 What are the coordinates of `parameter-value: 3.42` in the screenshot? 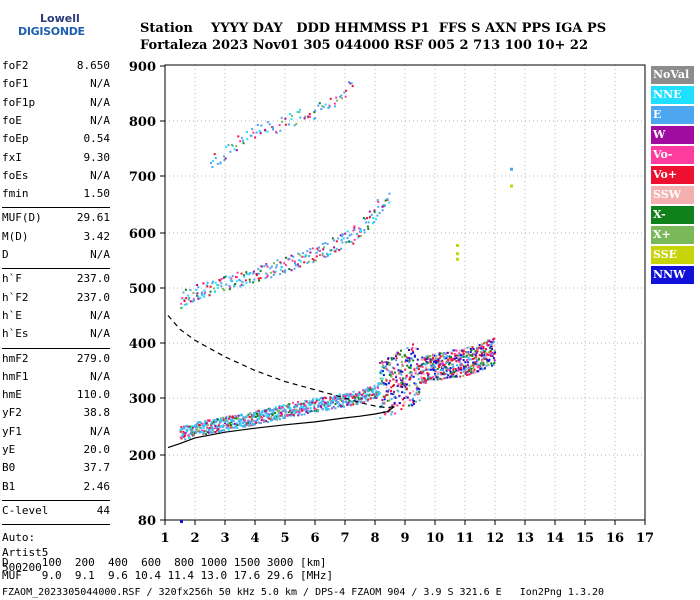 It's located at (97, 236).